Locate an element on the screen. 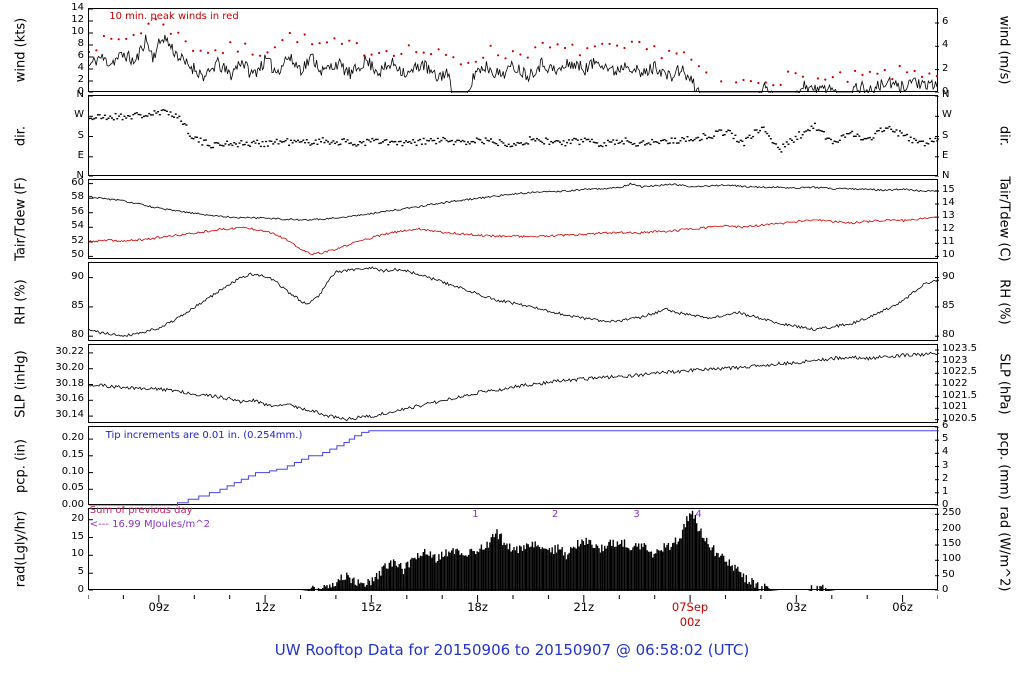 The height and width of the screenshot is (700, 1024). tick-label-left-wind: 0 is located at coordinates (80, 91).